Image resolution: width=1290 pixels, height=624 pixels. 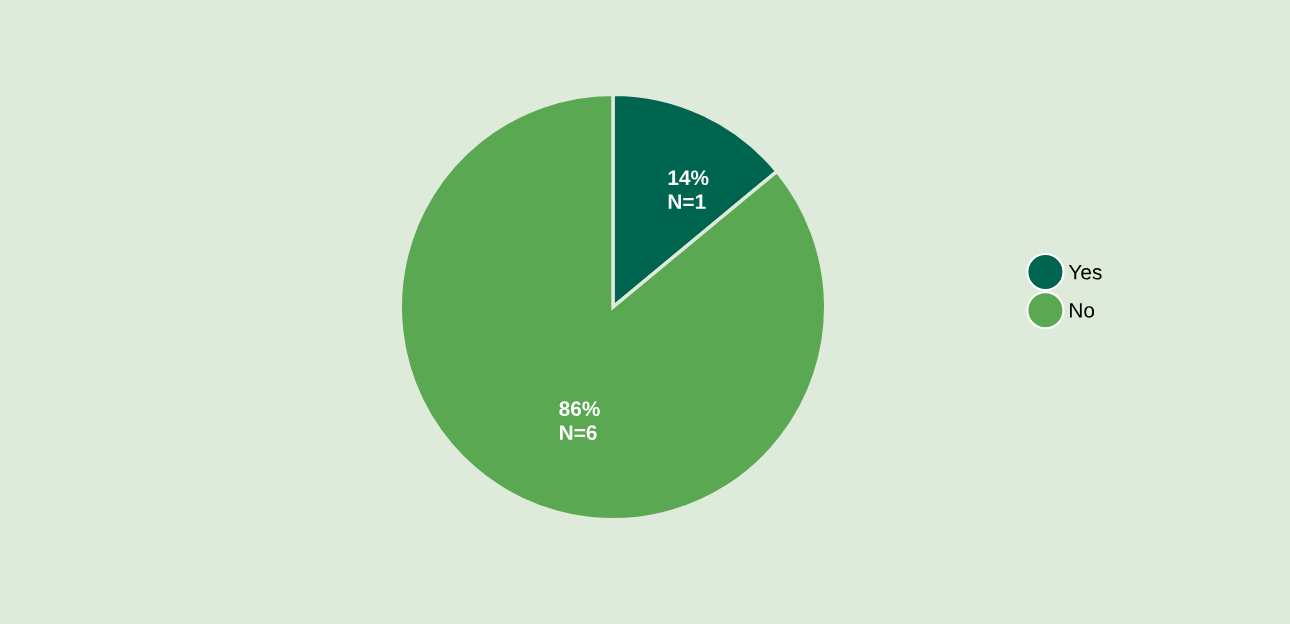 I want to click on legend-label: Yes, so click(x=1085, y=272).